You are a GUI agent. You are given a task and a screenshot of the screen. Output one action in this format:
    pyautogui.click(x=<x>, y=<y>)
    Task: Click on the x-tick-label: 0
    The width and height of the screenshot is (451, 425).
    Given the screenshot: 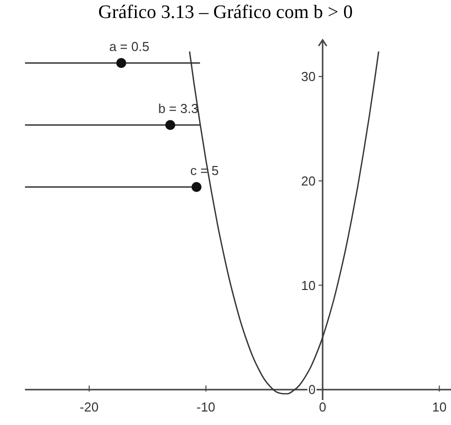 What is the action you would take?
    pyautogui.click(x=322, y=407)
    